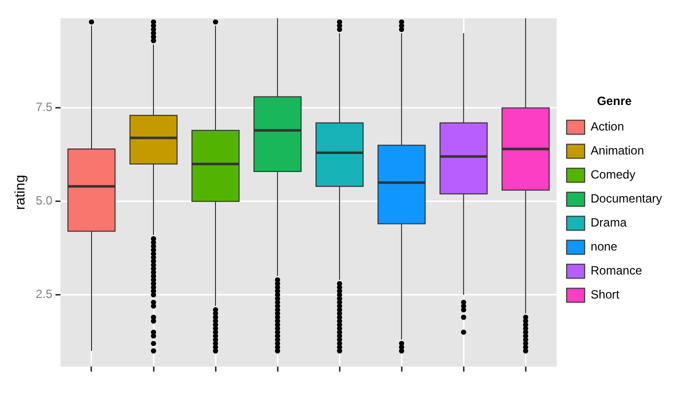 The image size is (680, 400). Describe the element at coordinates (44, 107) in the screenshot. I see `y-tick-label: 7.5` at that location.